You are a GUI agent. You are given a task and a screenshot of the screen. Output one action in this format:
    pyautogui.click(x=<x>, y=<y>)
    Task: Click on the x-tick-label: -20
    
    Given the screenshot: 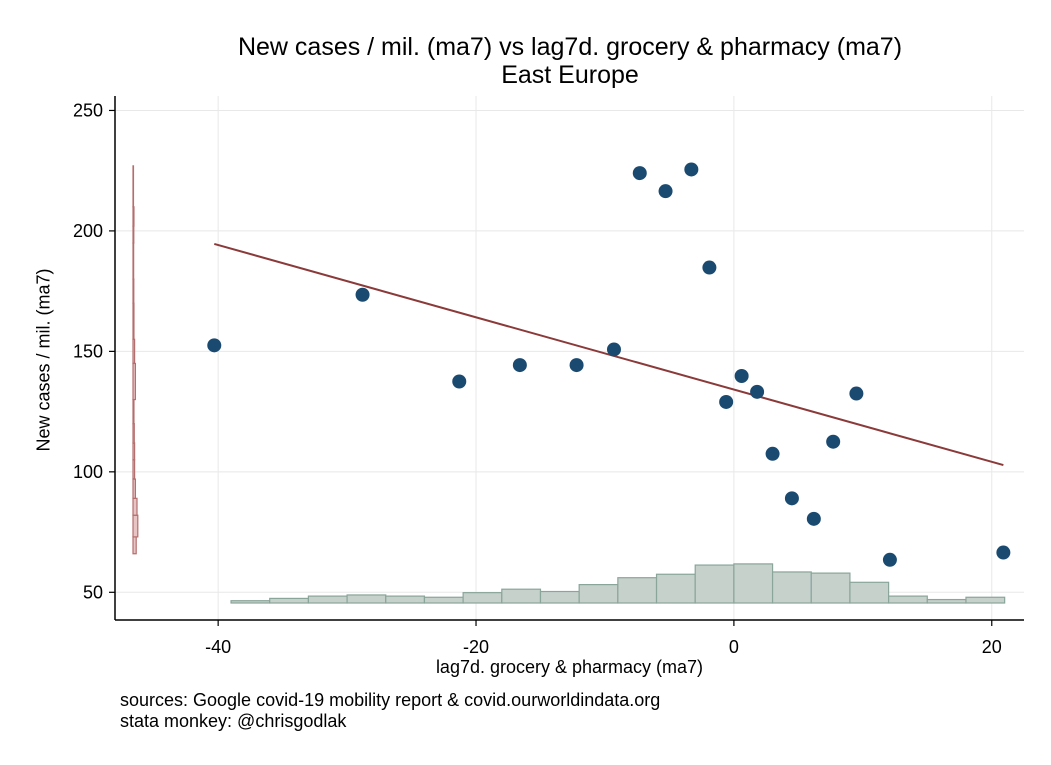 What is the action you would take?
    pyautogui.click(x=476, y=647)
    